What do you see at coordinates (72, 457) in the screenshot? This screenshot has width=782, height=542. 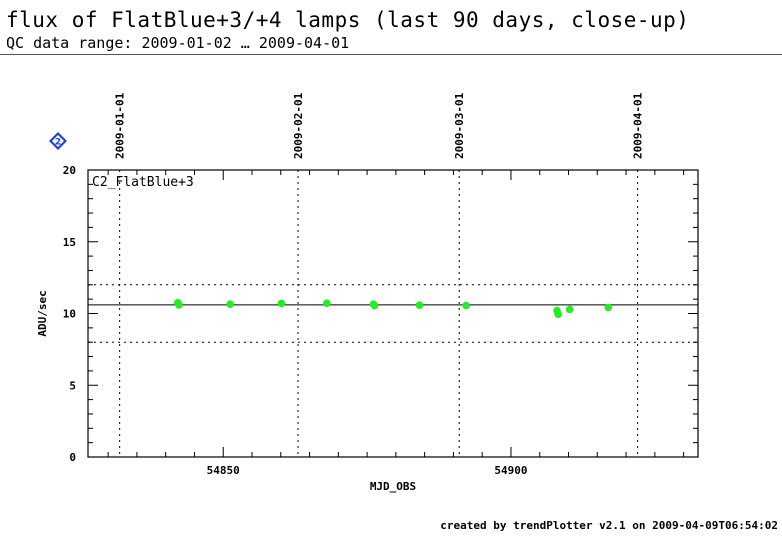 I see `y-tick-label: 0` at bounding box center [72, 457].